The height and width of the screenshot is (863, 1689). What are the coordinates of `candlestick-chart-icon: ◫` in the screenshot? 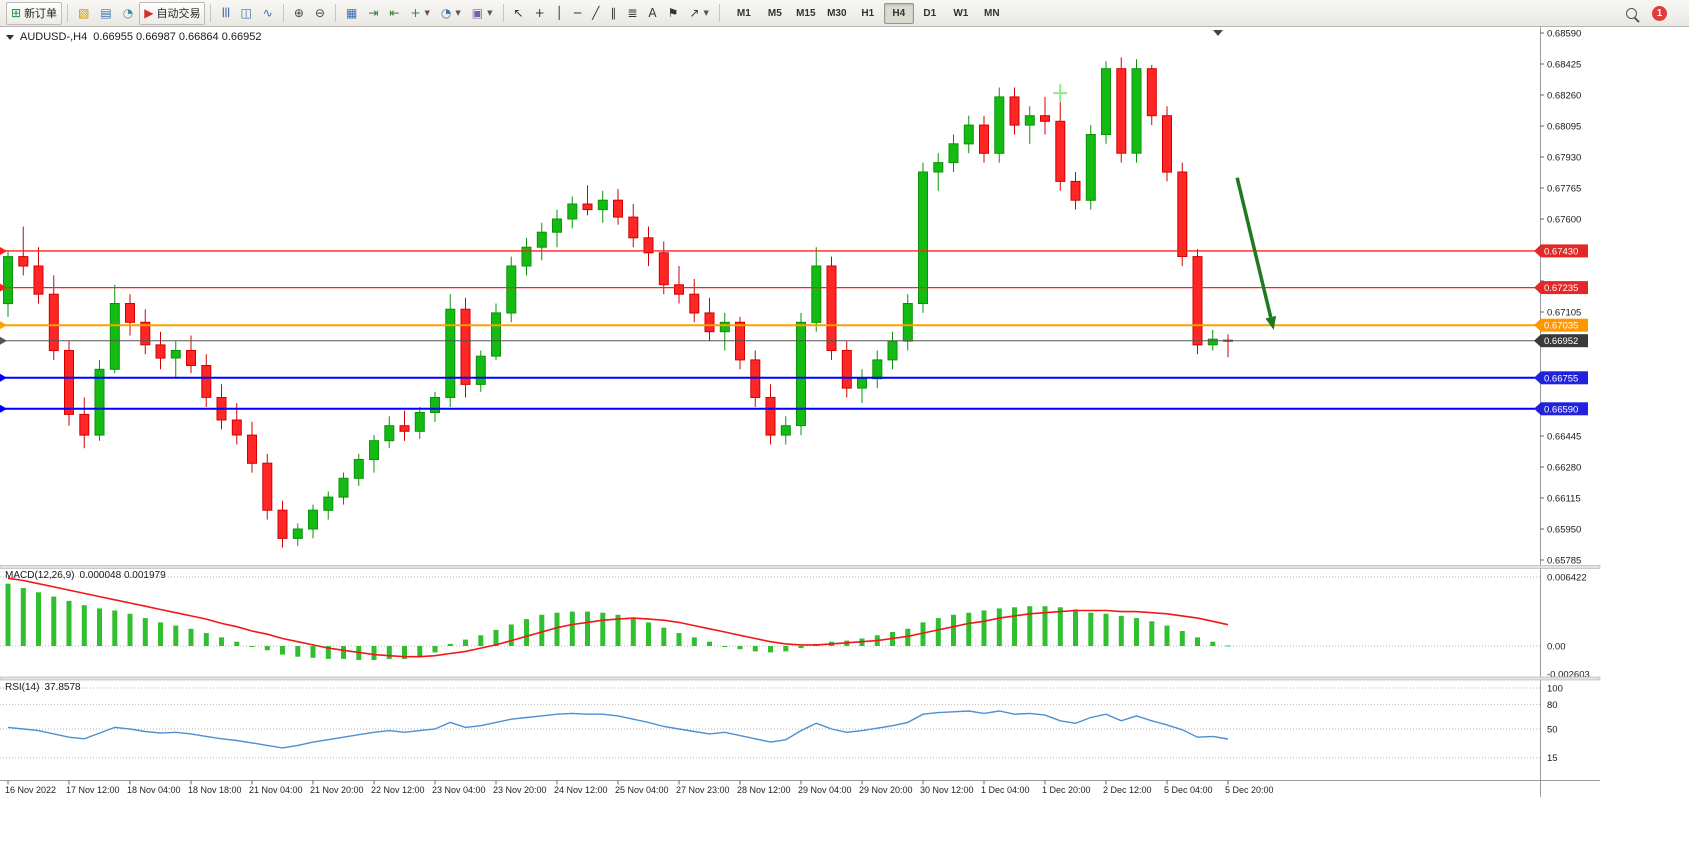 It's located at (246, 13).